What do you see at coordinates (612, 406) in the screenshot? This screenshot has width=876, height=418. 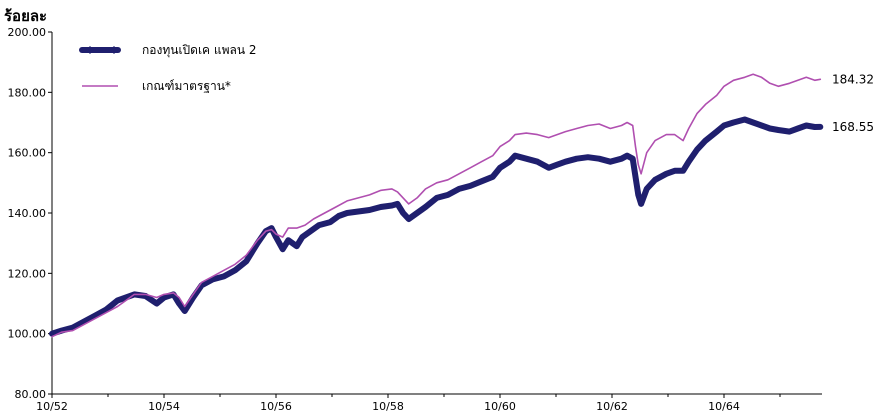 I see `x-tick-label: 10/62` at bounding box center [612, 406].